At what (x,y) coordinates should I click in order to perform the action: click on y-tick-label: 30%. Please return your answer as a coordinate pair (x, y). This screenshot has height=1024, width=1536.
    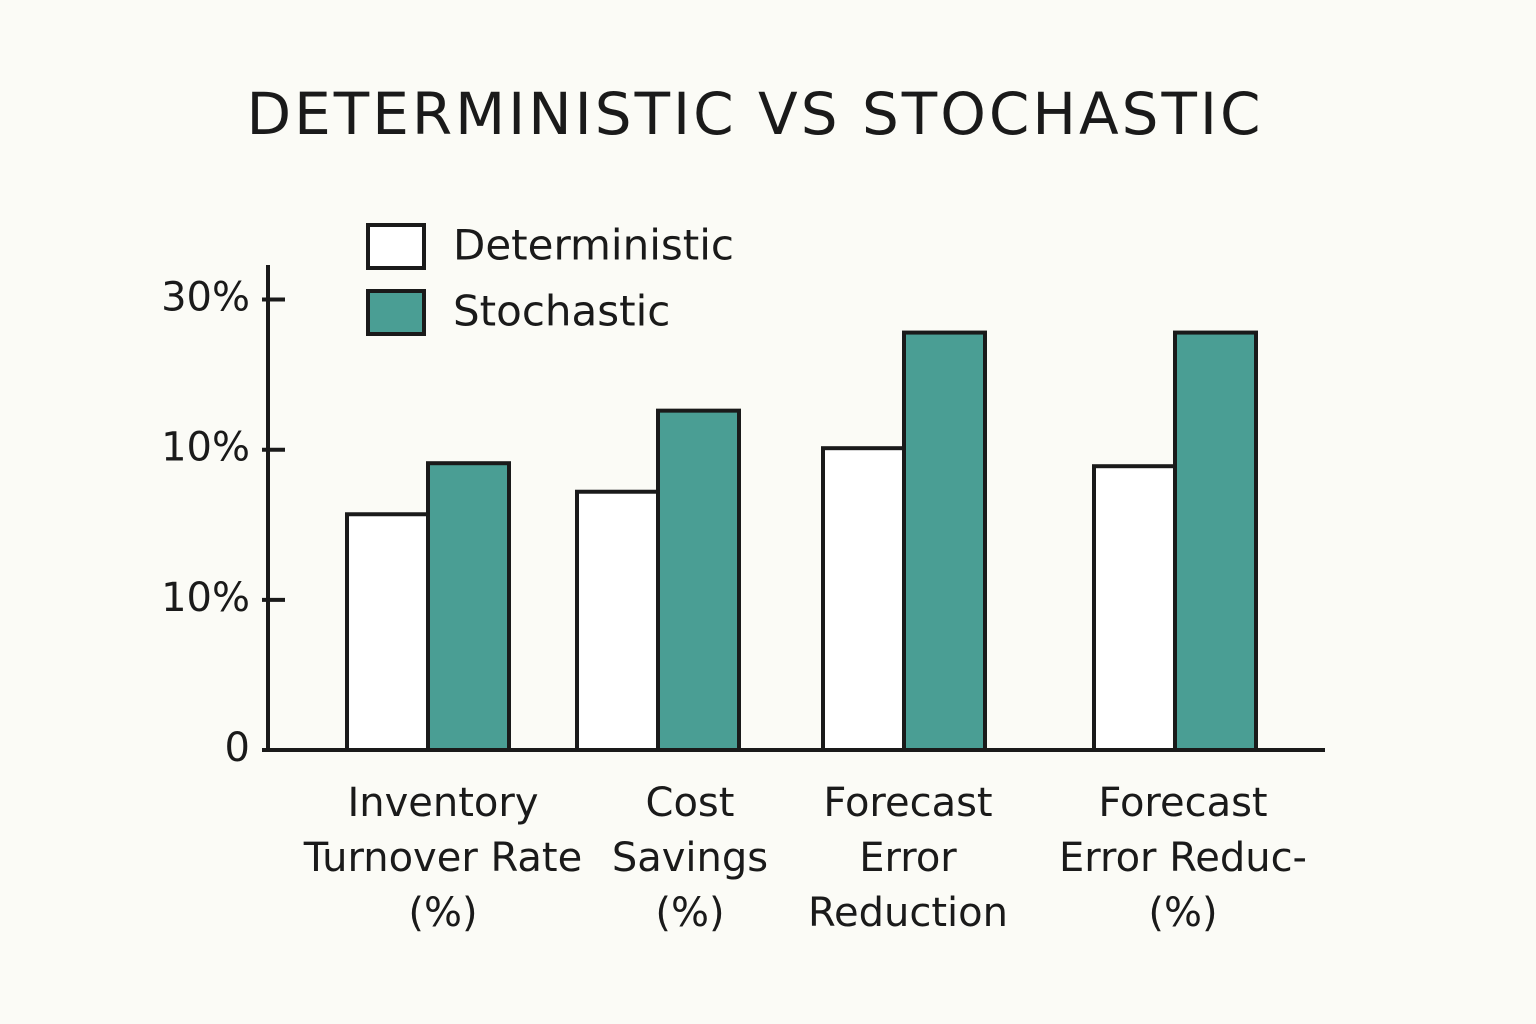
    Looking at the image, I should click on (205, 298).